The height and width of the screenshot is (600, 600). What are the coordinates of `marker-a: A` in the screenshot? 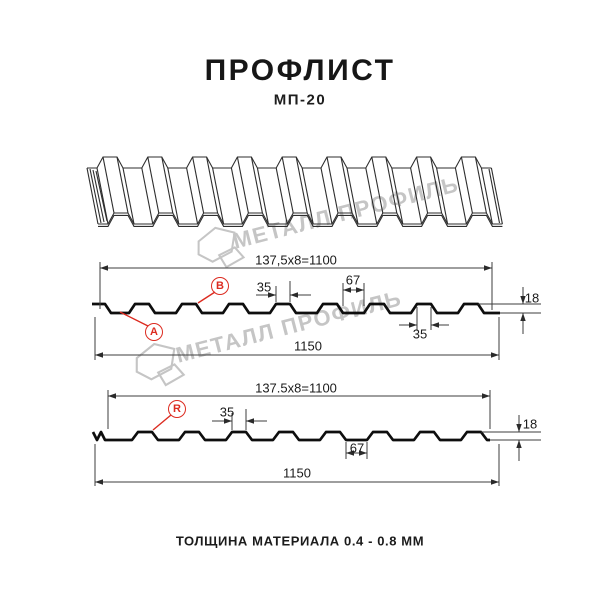 It's located at (154, 332).